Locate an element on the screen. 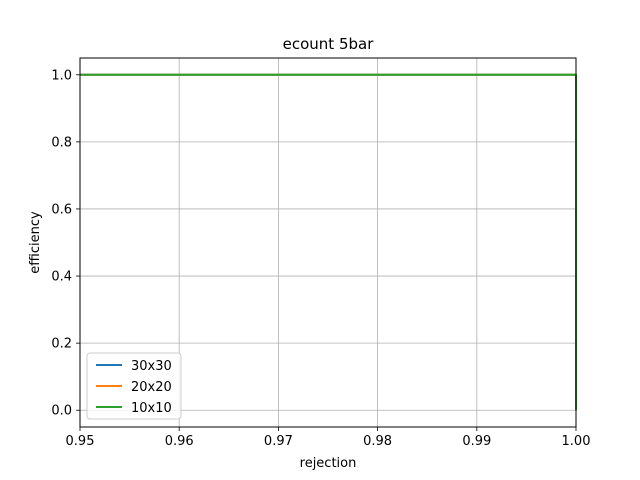 This screenshot has width=640, height=480. x-tick-label: 0.95 is located at coordinates (80, 441).